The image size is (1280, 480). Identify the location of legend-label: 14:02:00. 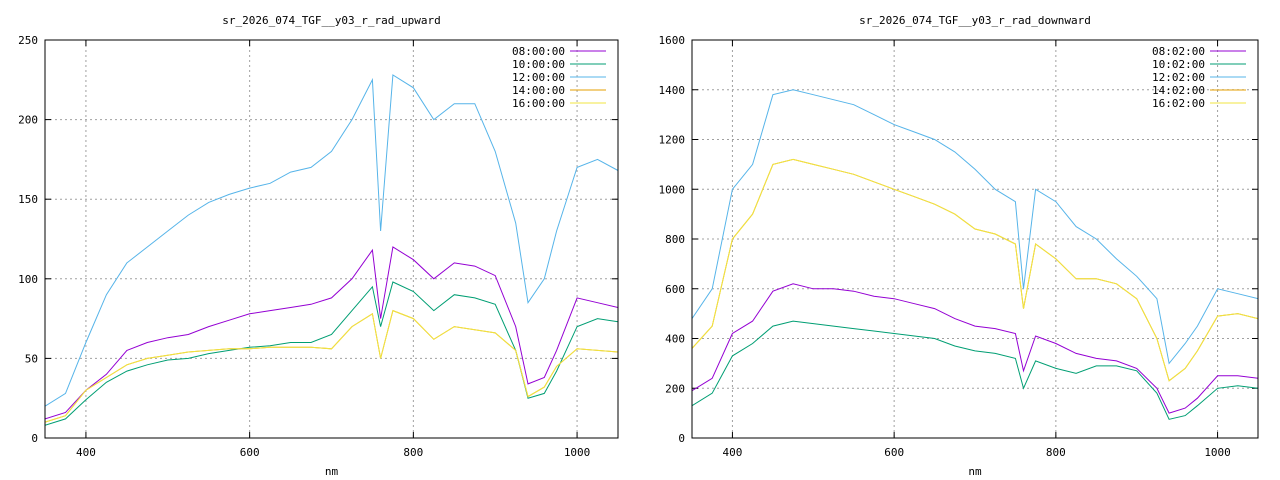
(1178, 90).